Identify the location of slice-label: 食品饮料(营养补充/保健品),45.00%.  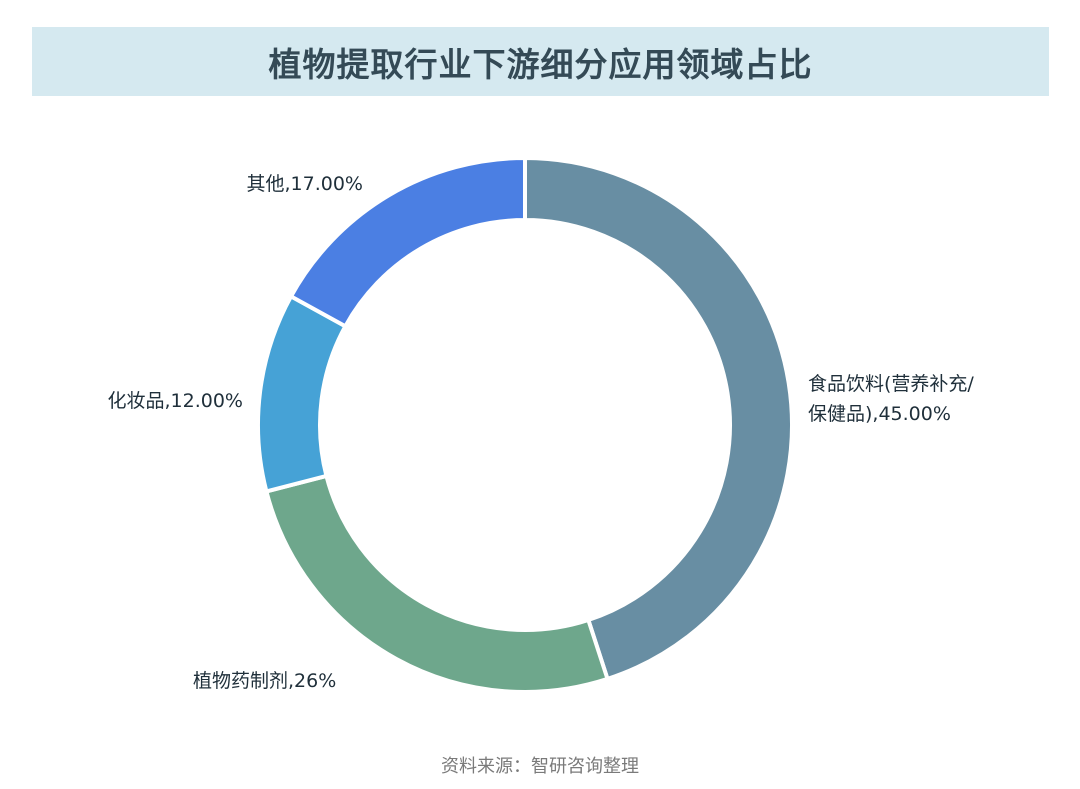
(891, 399).